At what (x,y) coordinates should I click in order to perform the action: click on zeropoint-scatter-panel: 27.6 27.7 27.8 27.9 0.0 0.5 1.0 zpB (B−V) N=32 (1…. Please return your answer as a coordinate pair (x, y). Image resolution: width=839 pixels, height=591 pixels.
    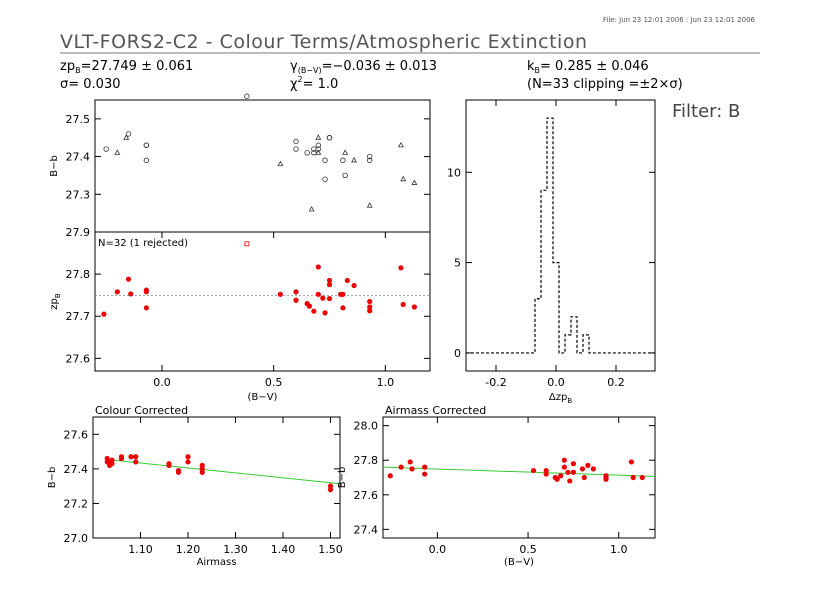
    Looking at the image, I should click on (240, 314).